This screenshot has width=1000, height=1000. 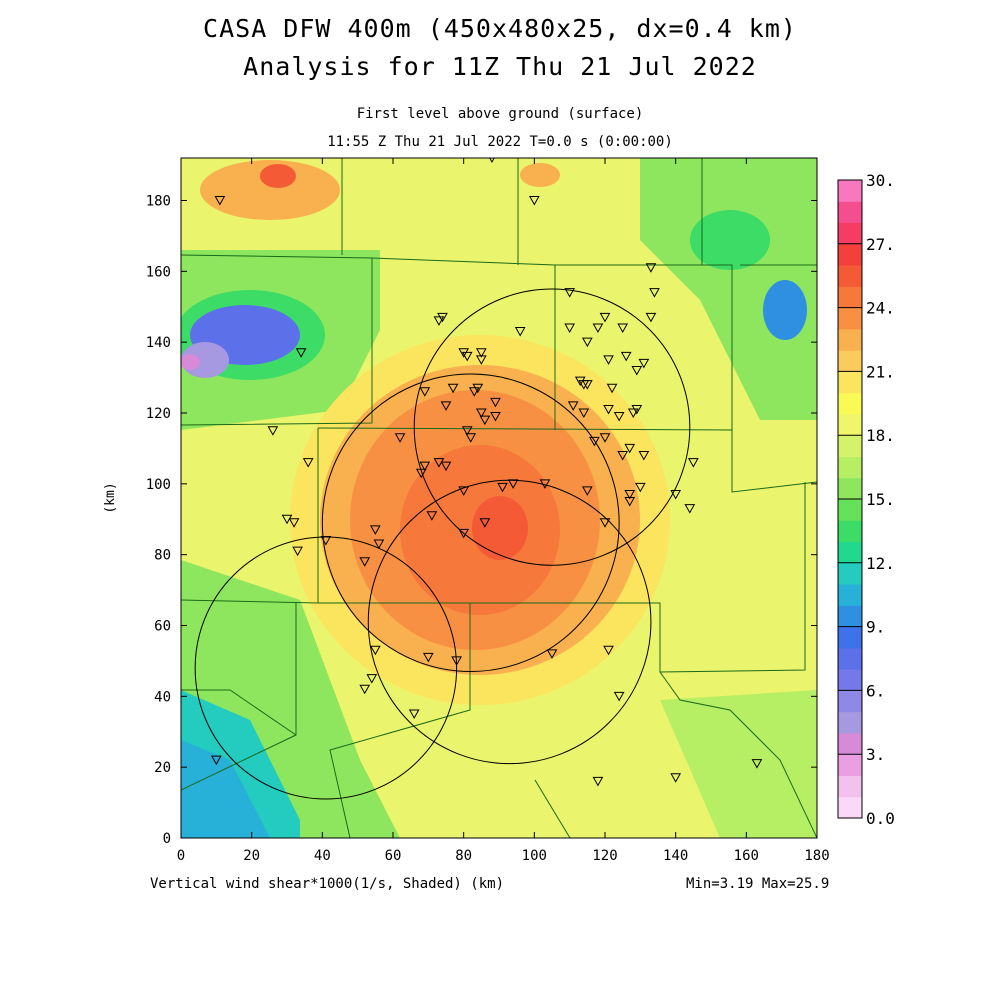 What do you see at coordinates (880, 371) in the screenshot?
I see `colorbar-tick-label: 21.` at bounding box center [880, 371].